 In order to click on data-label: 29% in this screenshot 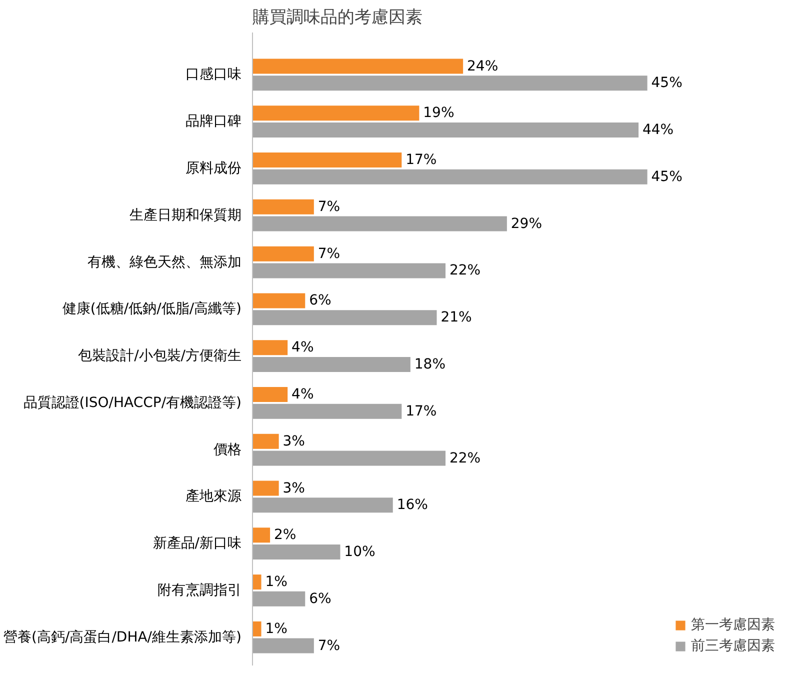, I will do `click(526, 224)`.